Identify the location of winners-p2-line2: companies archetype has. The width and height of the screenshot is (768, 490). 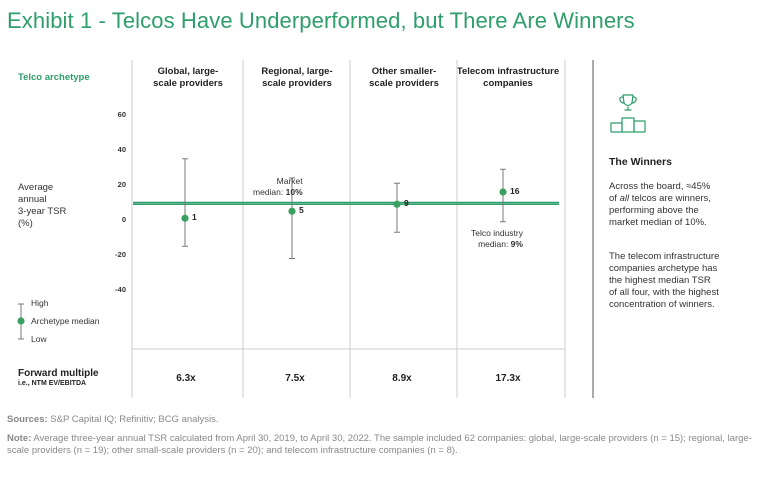
(663, 268).